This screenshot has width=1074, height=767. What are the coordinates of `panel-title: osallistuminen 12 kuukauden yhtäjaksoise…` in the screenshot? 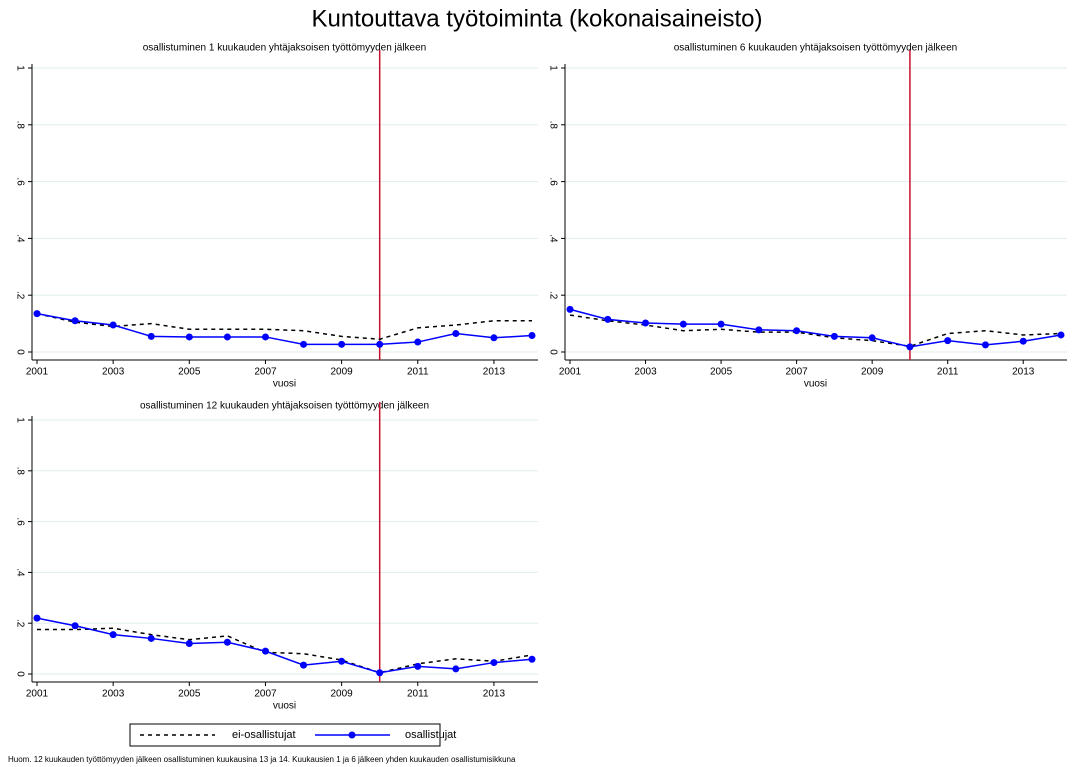 It's located at (284, 406).